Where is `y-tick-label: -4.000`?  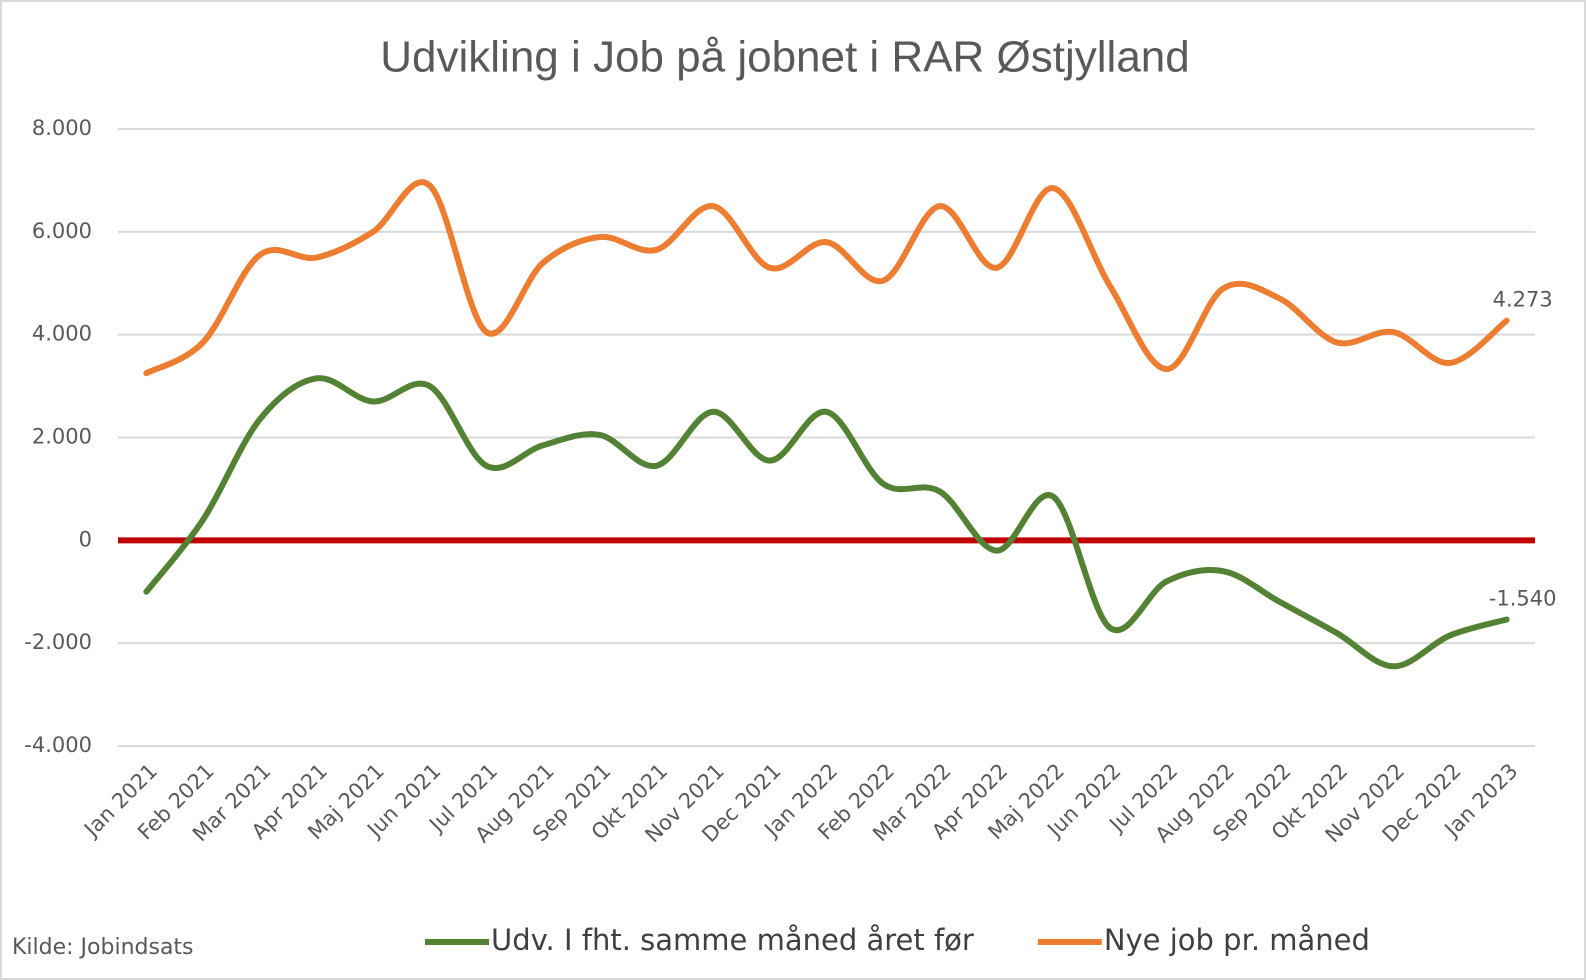
y-tick-label: -4.000 is located at coordinates (58, 745).